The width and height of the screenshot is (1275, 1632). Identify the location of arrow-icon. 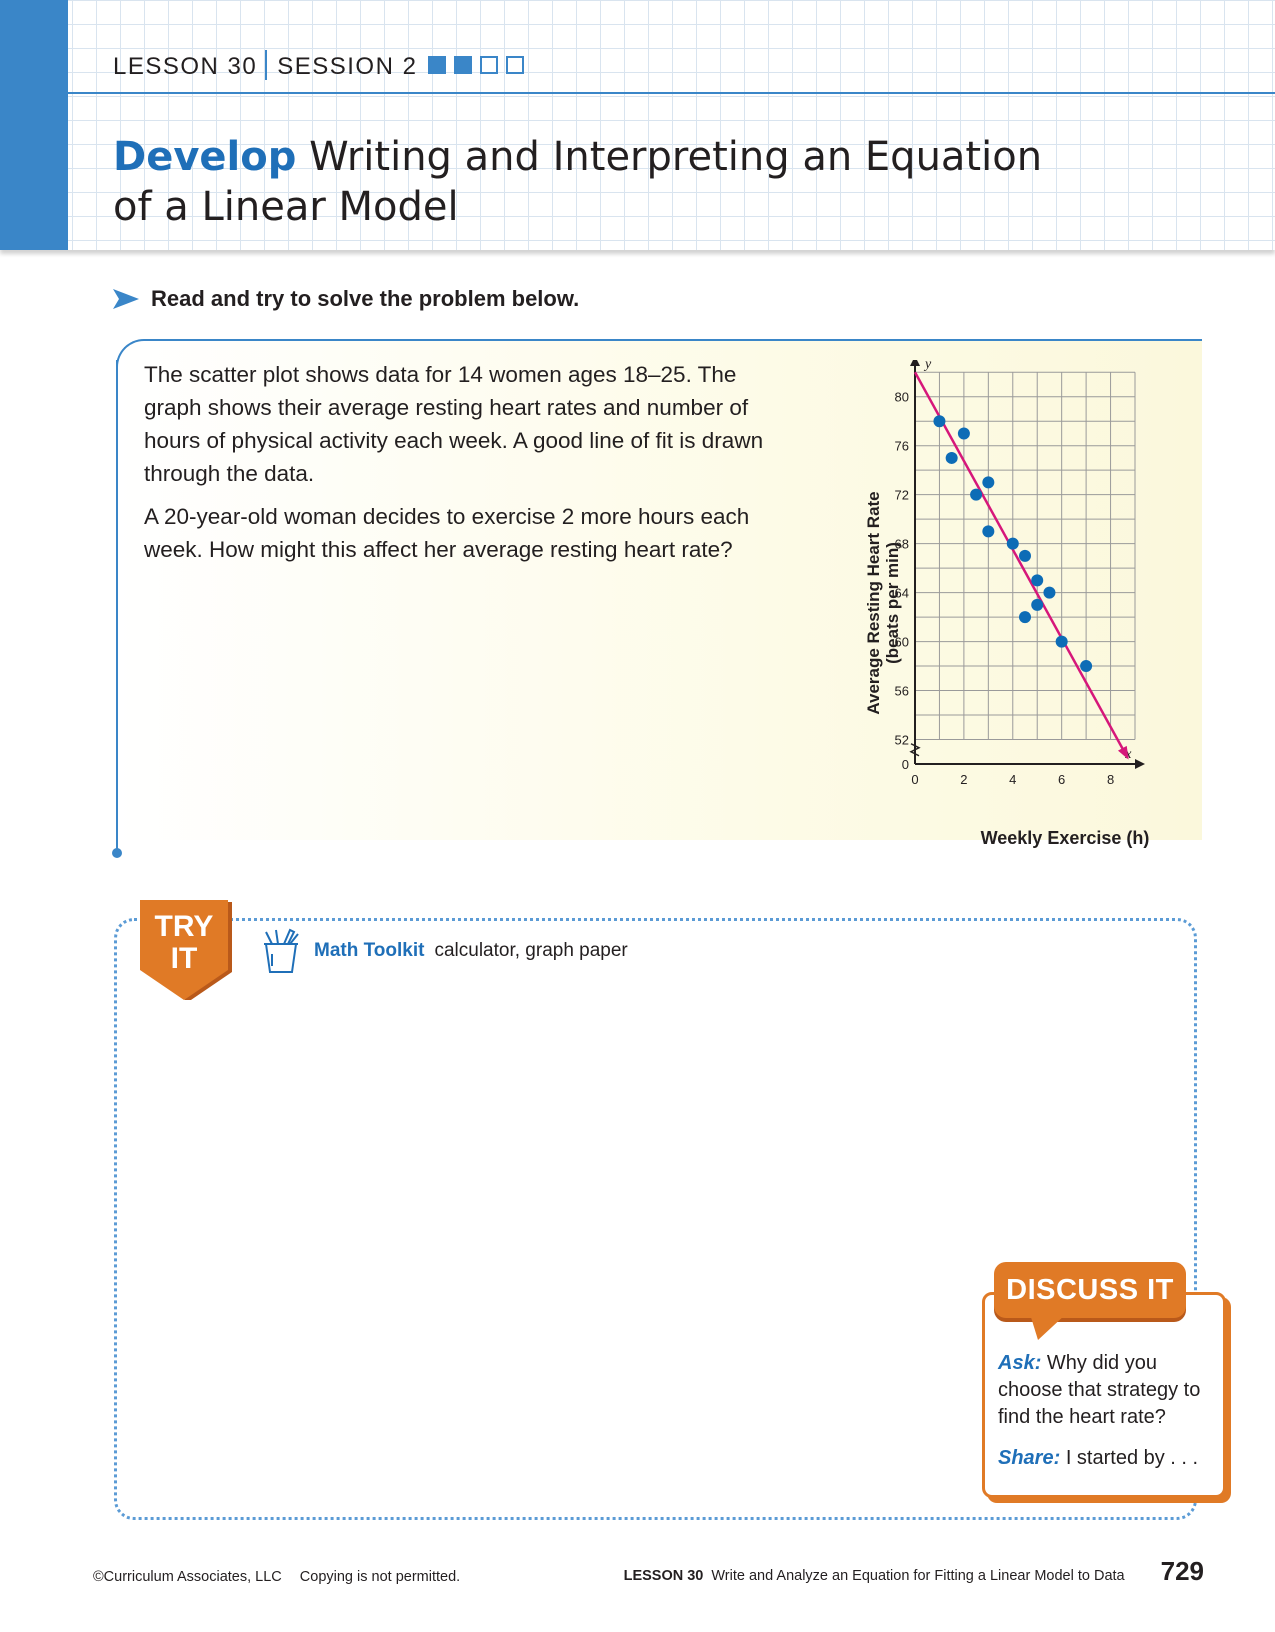
(126, 299).